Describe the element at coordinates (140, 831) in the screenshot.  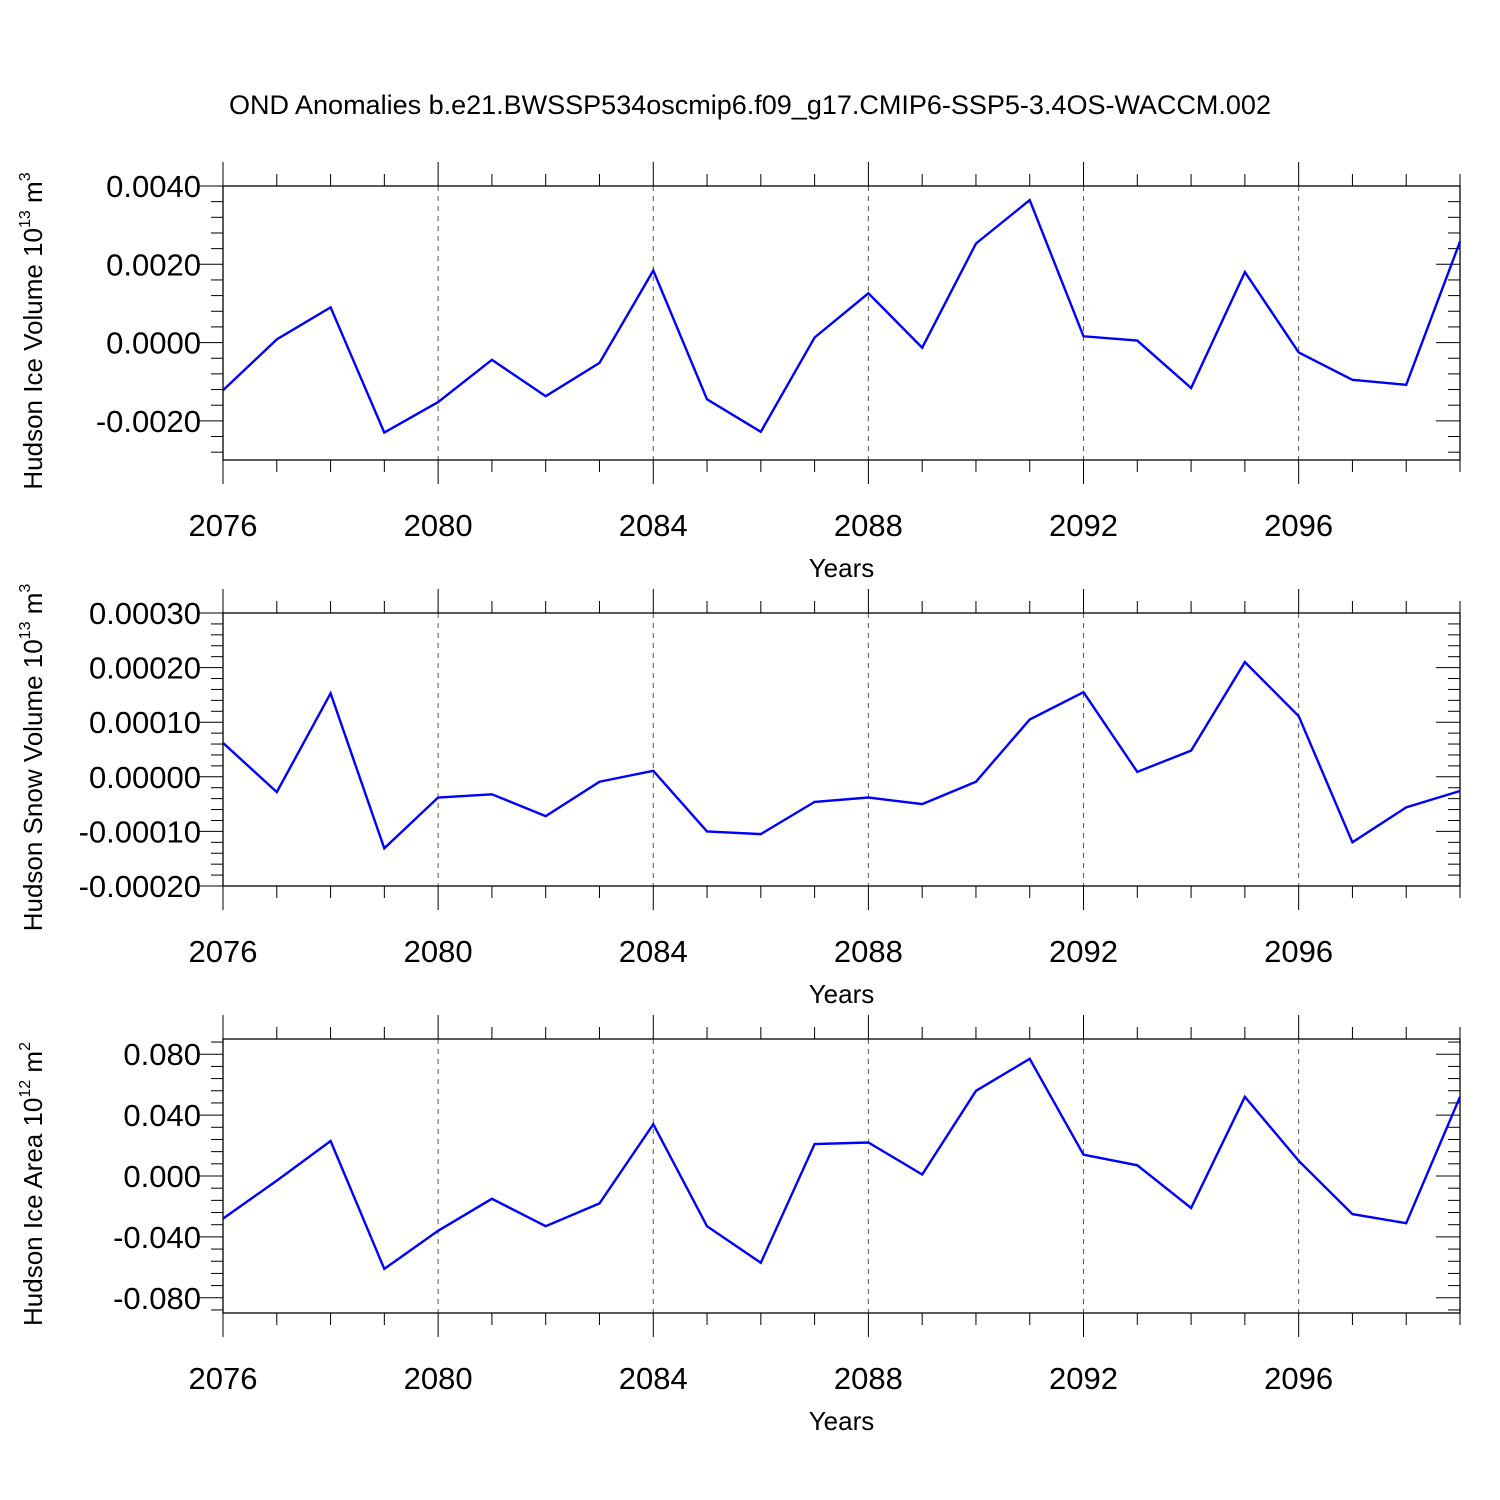
I see `y-tick-label: -0.00010` at that location.